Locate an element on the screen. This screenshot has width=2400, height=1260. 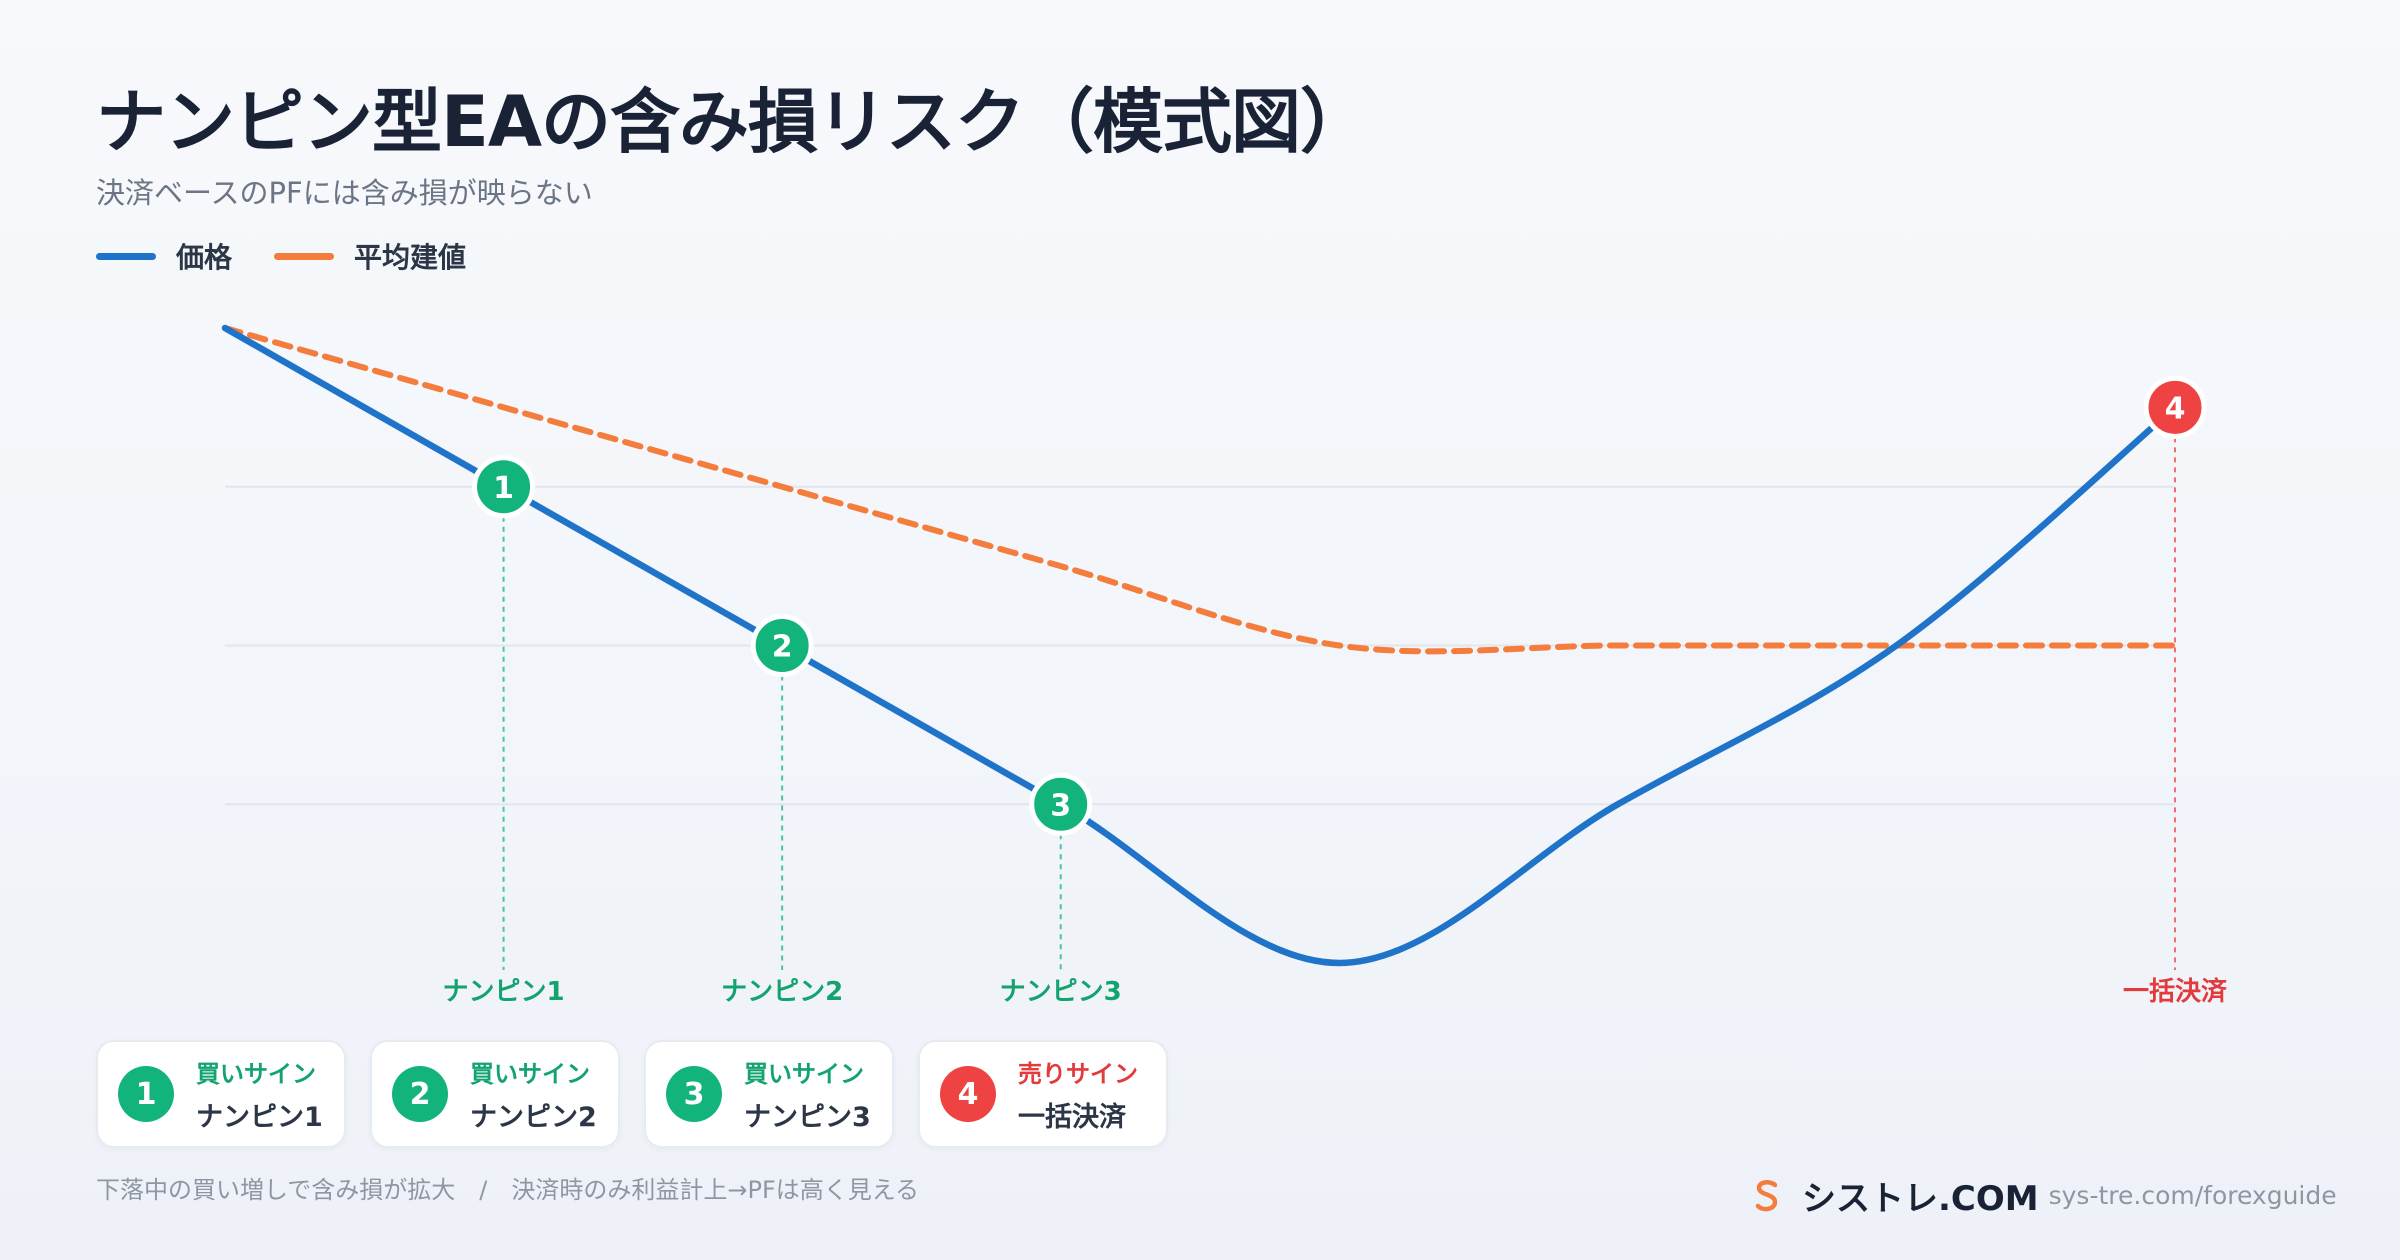
legend-label-average-entry: 平均建値 is located at coordinates (410, 257).